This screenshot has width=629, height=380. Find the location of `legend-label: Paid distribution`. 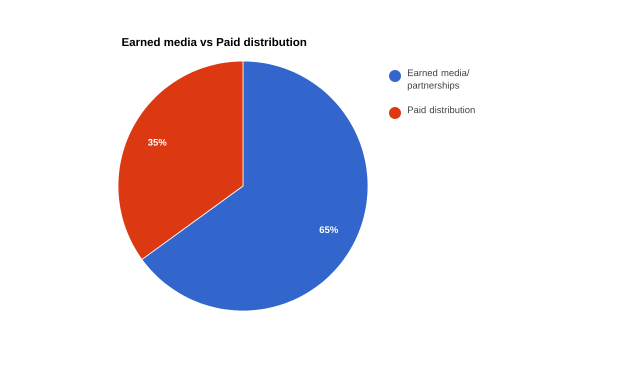

legend-label: Paid distribution is located at coordinates (441, 110).